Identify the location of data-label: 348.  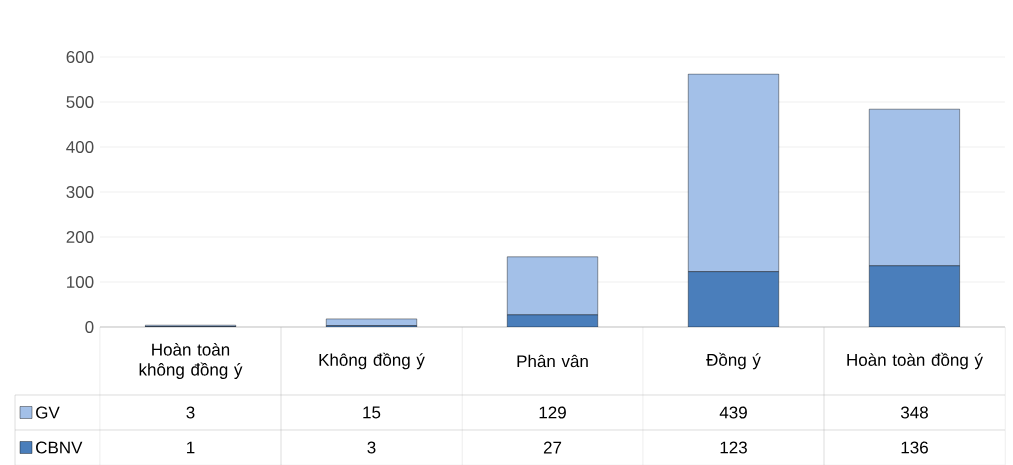
(914, 412).